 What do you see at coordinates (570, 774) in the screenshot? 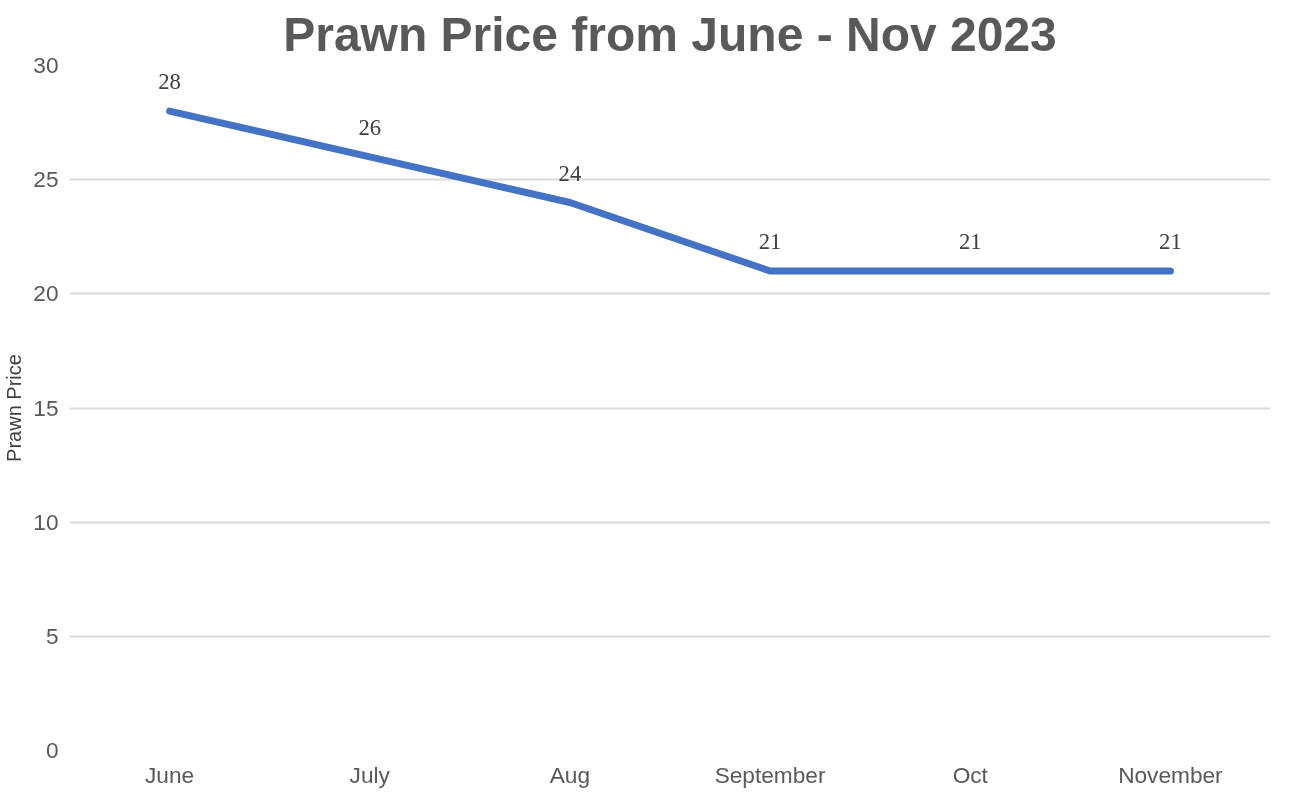
I see `x-tick-label: Aug` at bounding box center [570, 774].